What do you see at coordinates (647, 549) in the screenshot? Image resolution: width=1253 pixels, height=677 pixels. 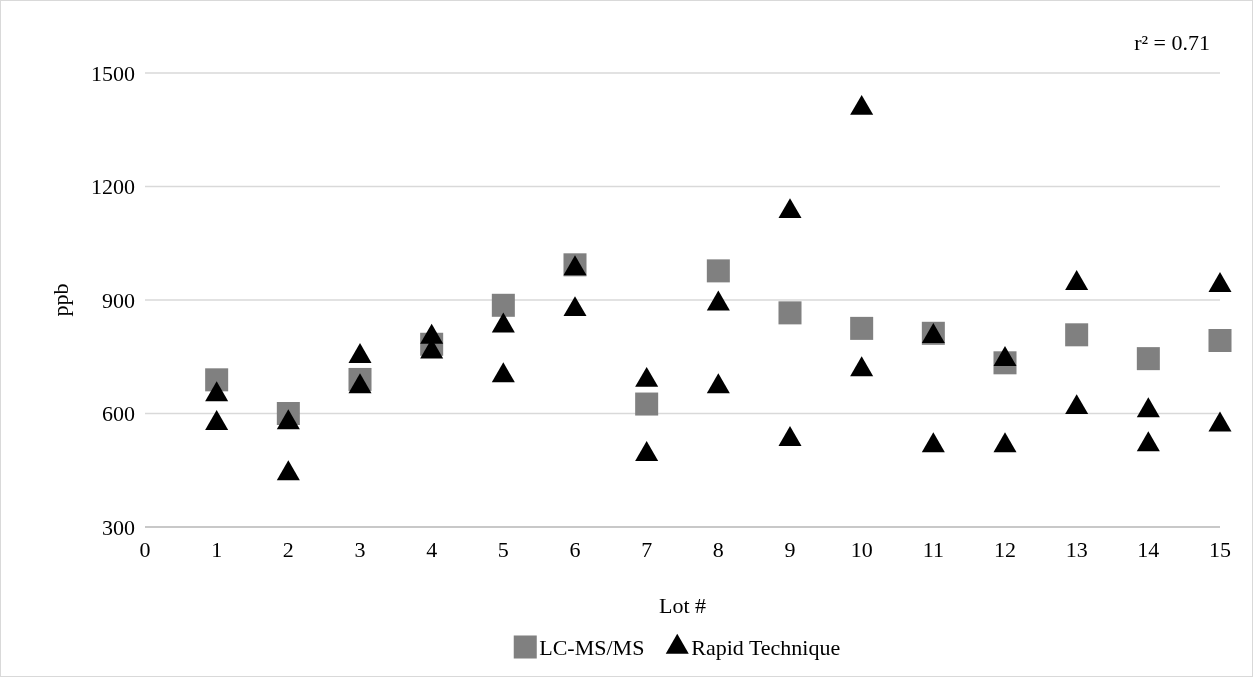 I see `x-tick-label: 7` at bounding box center [647, 549].